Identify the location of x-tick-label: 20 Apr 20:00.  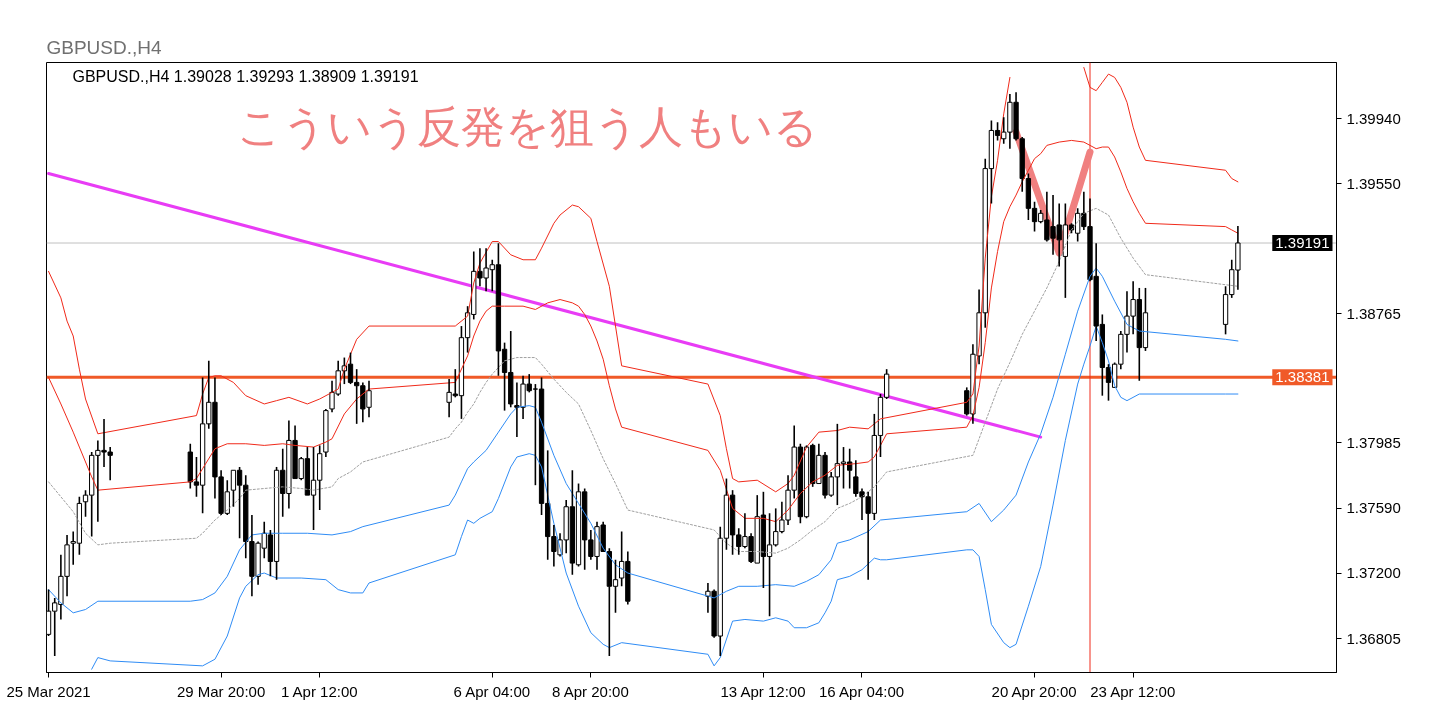
(1034, 691).